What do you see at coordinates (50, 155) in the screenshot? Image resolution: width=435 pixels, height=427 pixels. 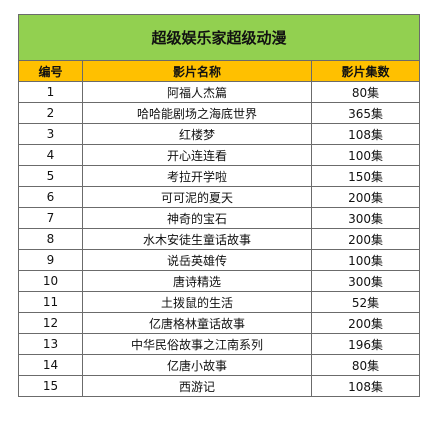 I see `cell-index: 4` at bounding box center [50, 155].